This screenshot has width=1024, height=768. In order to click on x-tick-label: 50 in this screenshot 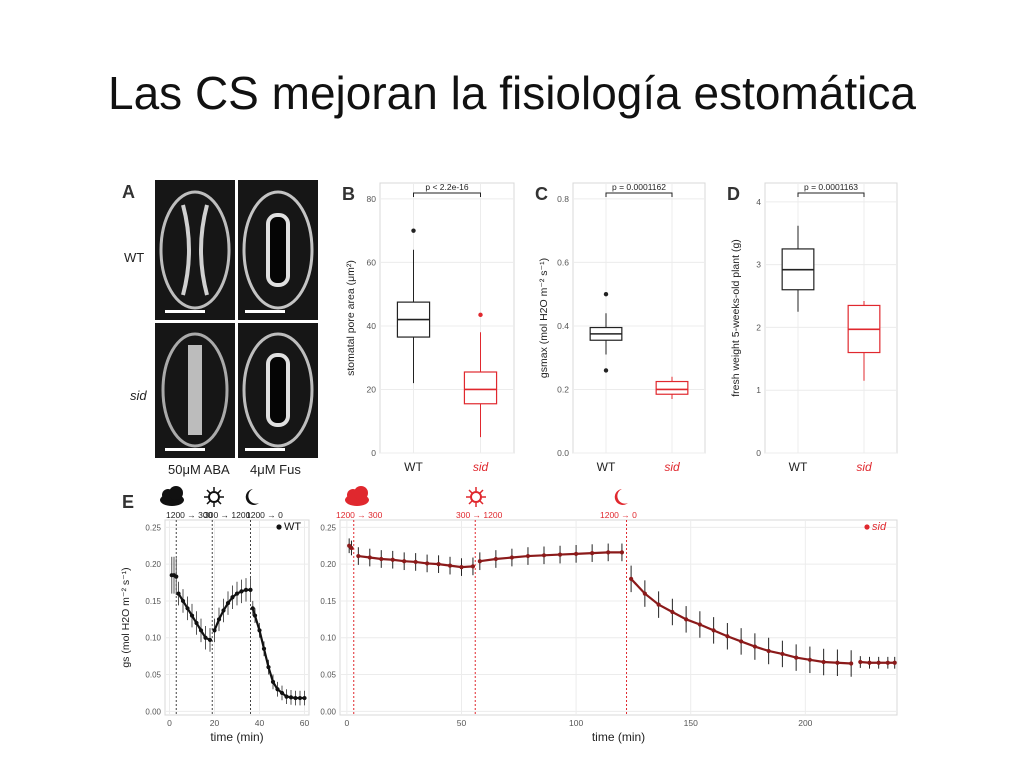, I will do `click(462, 723)`.